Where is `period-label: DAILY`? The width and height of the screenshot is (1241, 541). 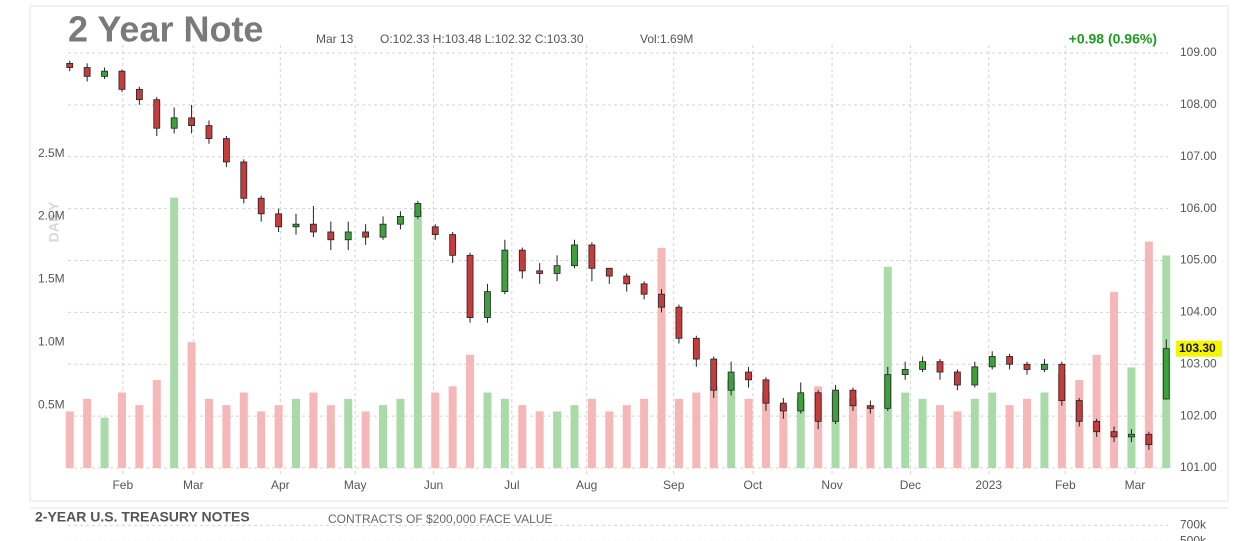 period-label: DAILY is located at coordinates (54, 221).